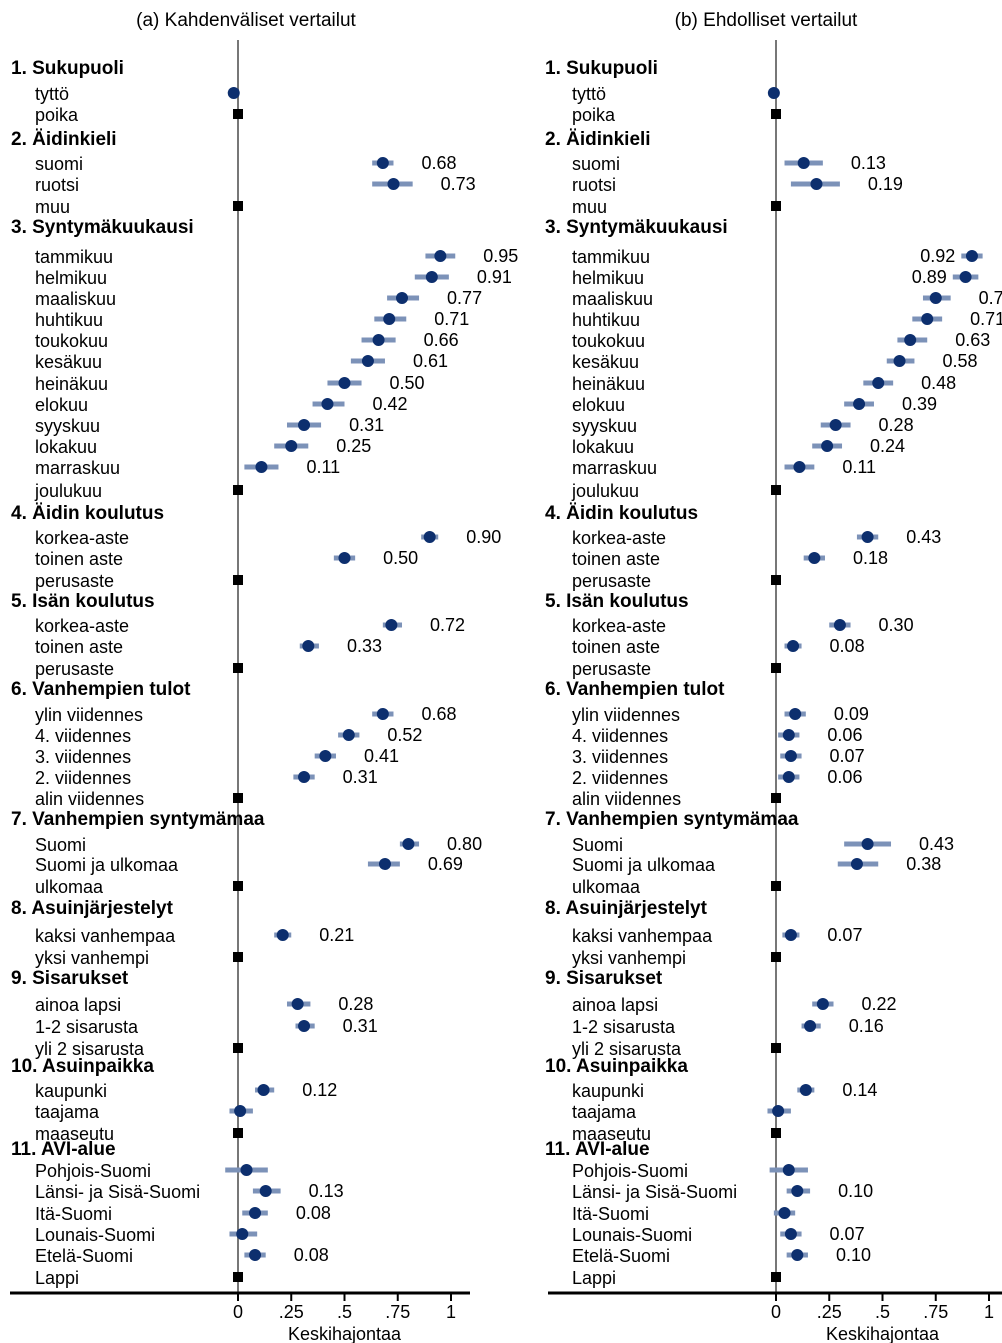  What do you see at coordinates (326, 1191) in the screenshot?
I see `data-label: 0.13` at bounding box center [326, 1191].